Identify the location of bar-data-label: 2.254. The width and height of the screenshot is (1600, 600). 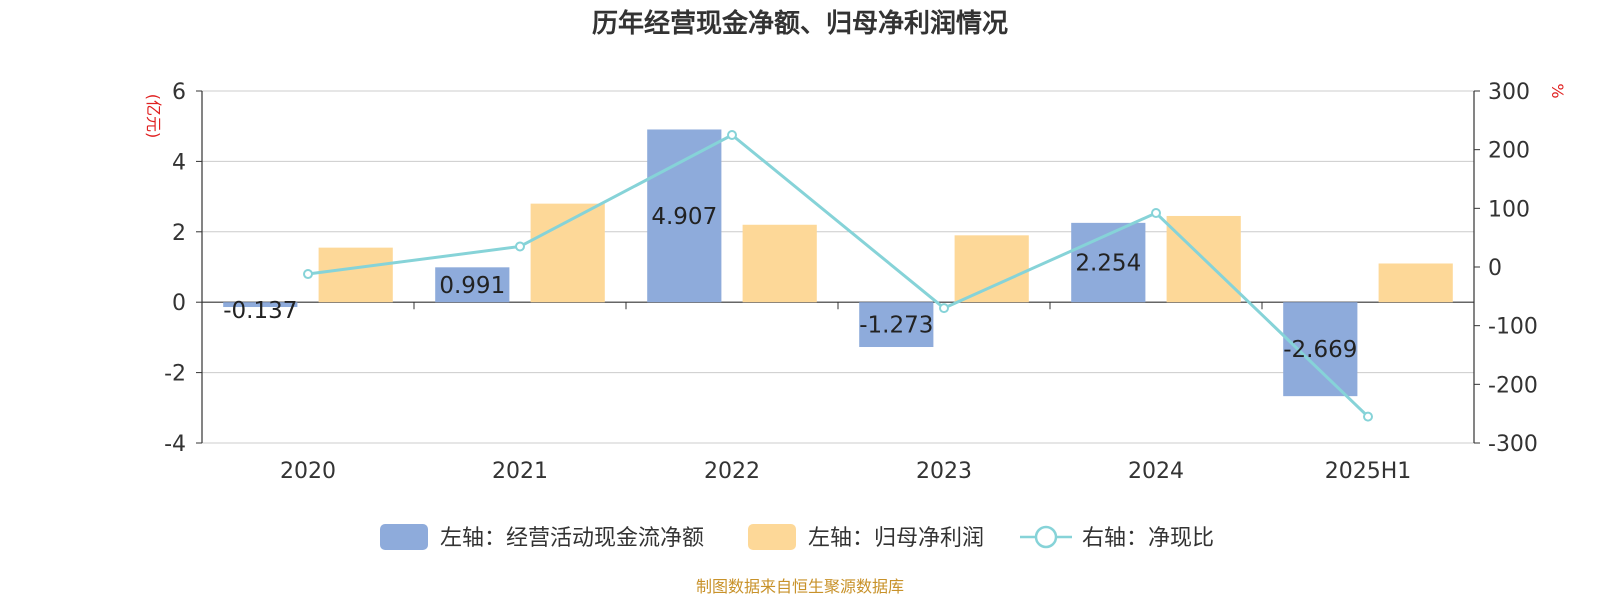
(1108, 264).